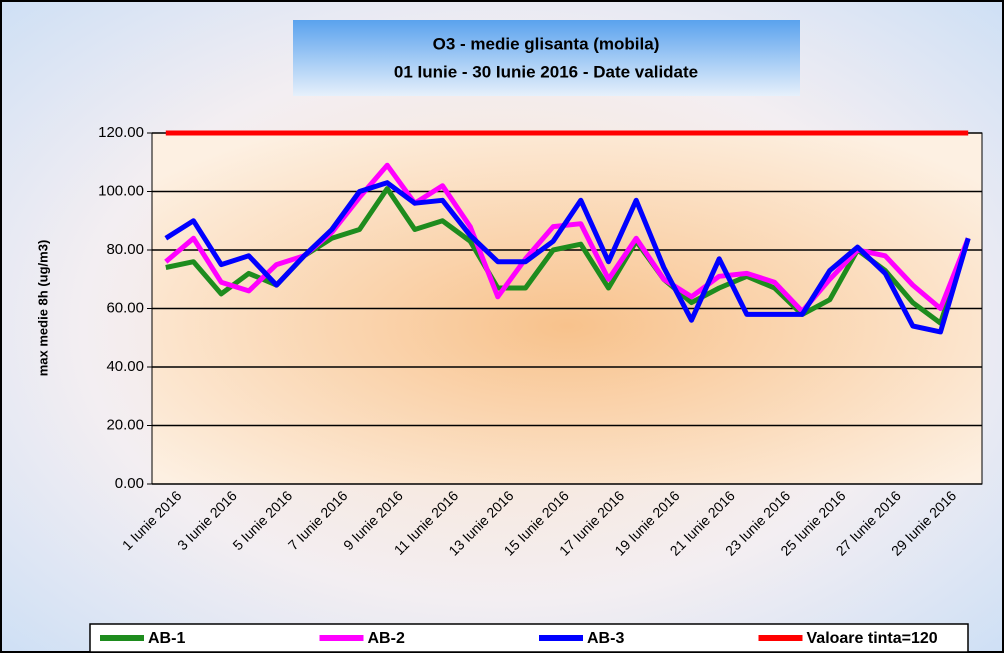  Describe the element at coordinates (125, 424) in the screenshot. I see `y-tick-label: 20.00` at that location.